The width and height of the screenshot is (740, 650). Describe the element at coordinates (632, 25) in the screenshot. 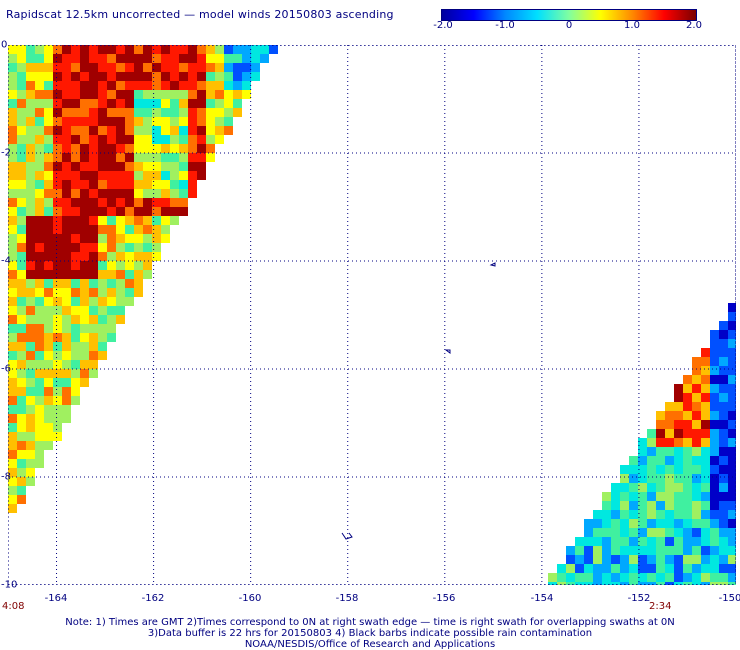

I see `colorbar-label-1: 1.0` at that location.